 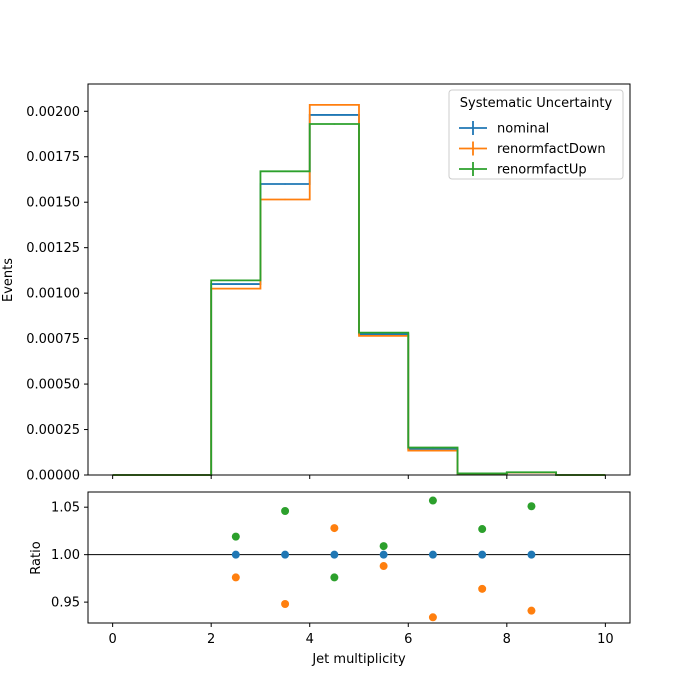 I want to click on ratio-y-ticks: 0.95 1.00 1.05, so click(x=69, y=556).